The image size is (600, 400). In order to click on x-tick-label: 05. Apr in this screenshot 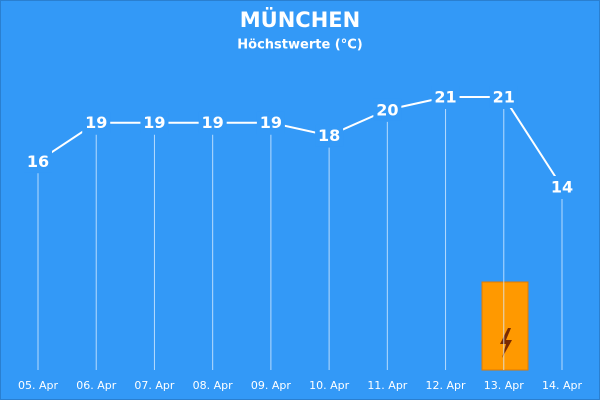, I will do `click(38, 385)`.